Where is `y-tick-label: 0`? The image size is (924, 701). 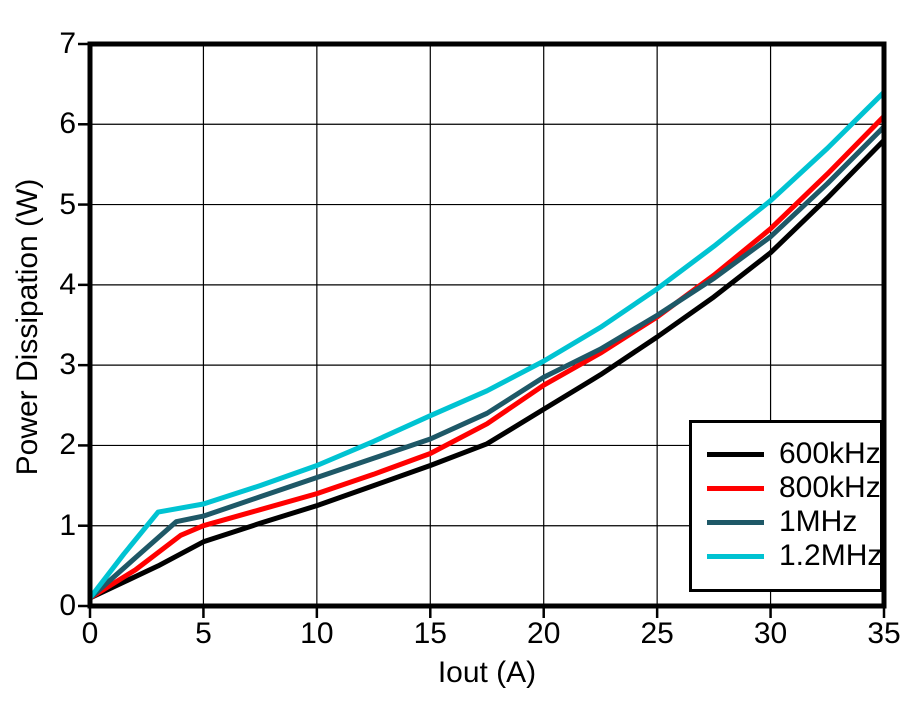 y-tick-label: 0 is located at coordinates (67, 605).